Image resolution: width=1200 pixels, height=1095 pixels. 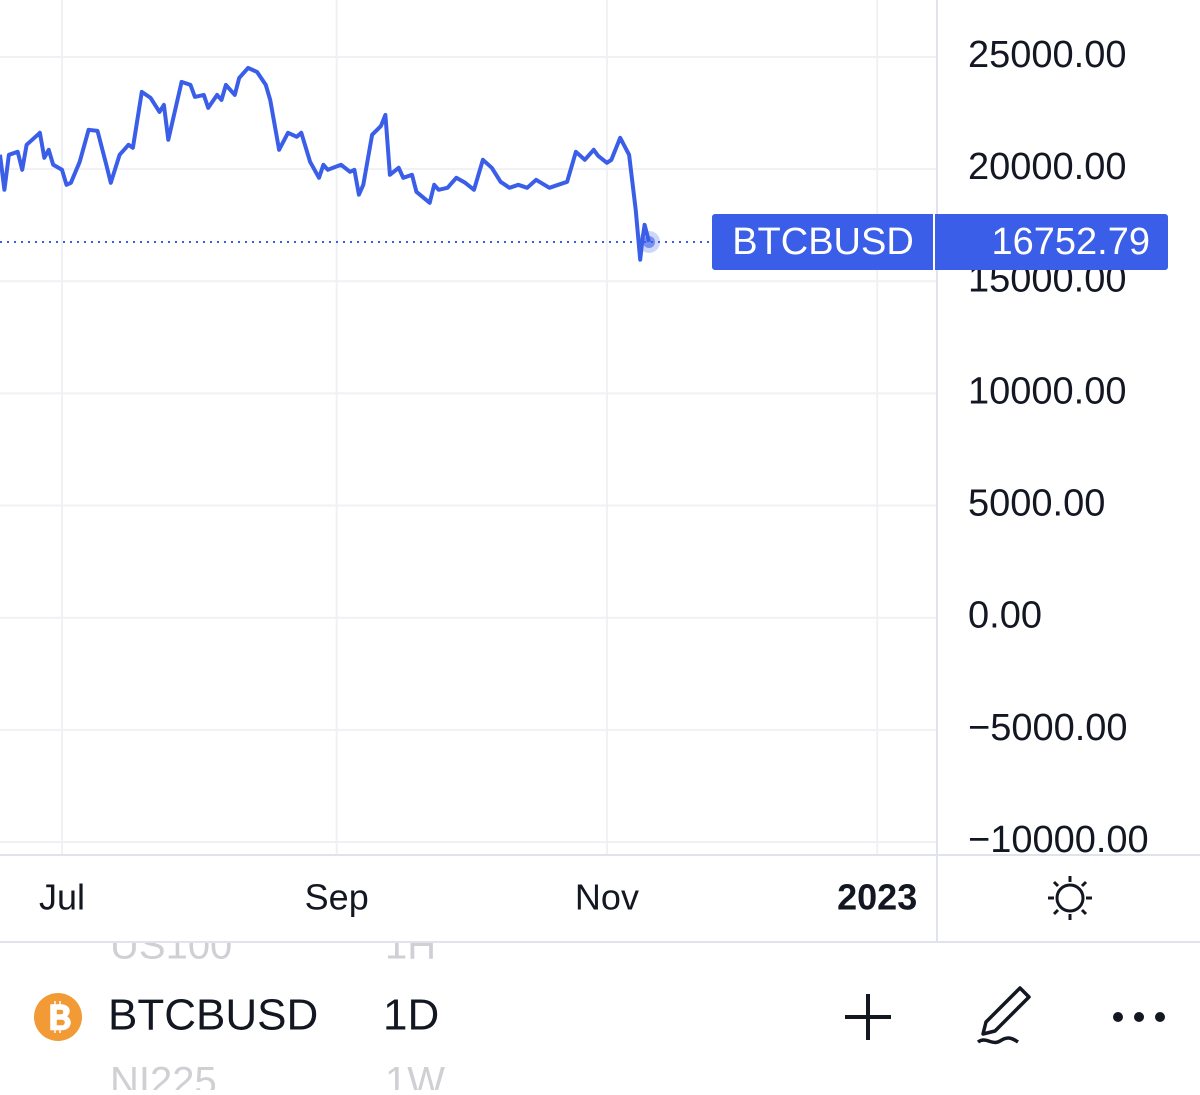 What do you see at coordinates (58, 1017) in the screenshot?
I see `bitcoin-icon` at bounding box center [58, 1017].